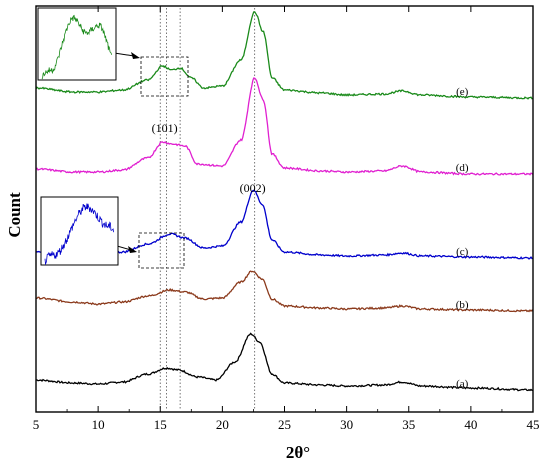 The height and width of the screenshot is (468, 550). I want to click on series-label-5: (e), so click(462, 92).